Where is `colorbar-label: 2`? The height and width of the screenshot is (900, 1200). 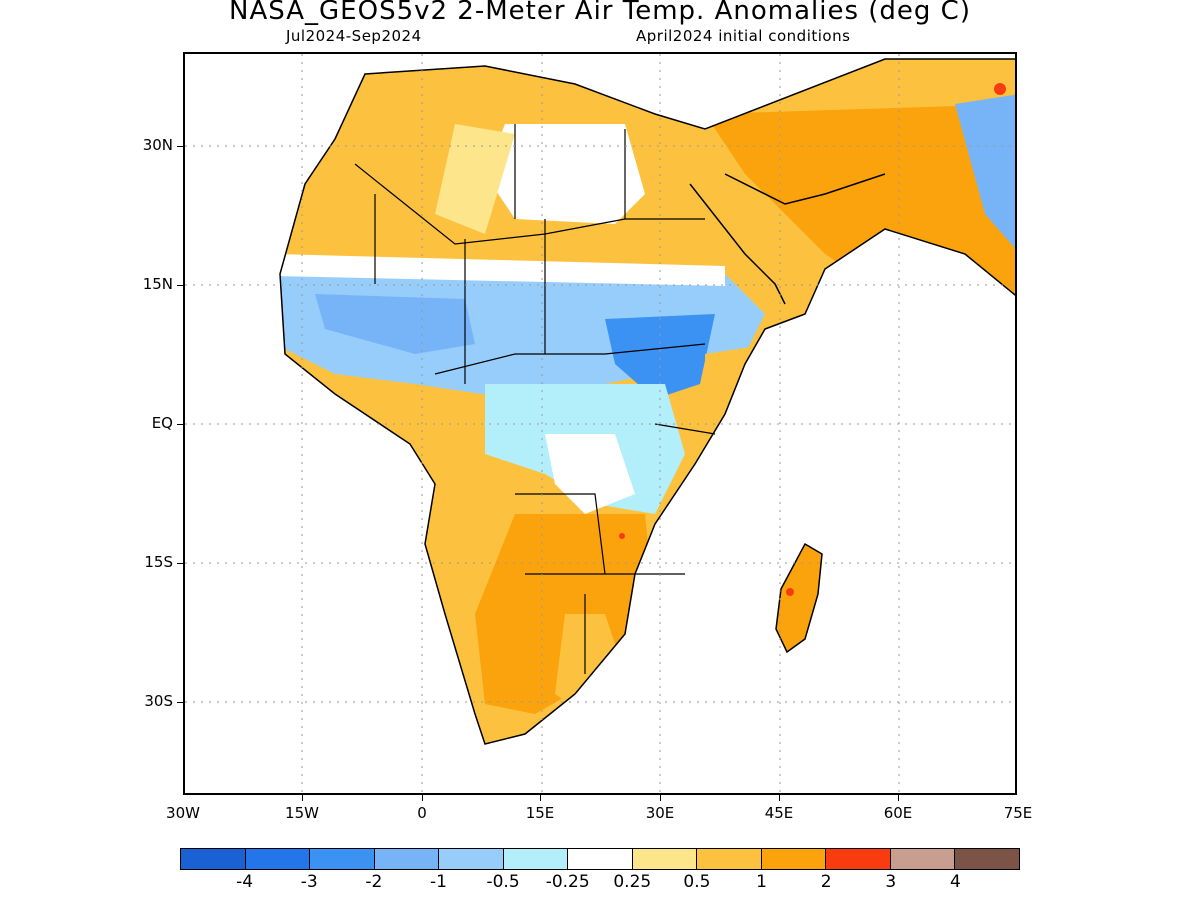
colorbar-label: 2 is located at coordinates (826, 882).